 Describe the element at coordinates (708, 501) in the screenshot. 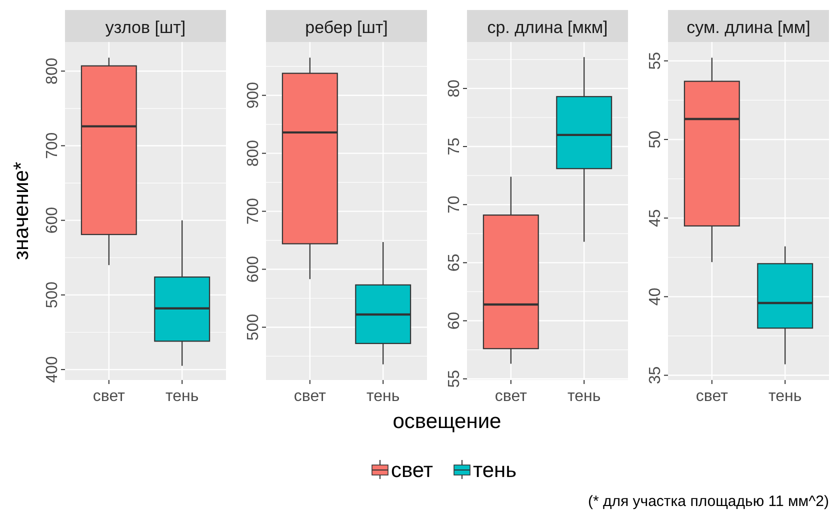

I see `text: (* для участка площадью 11 мм^2)` at that location.